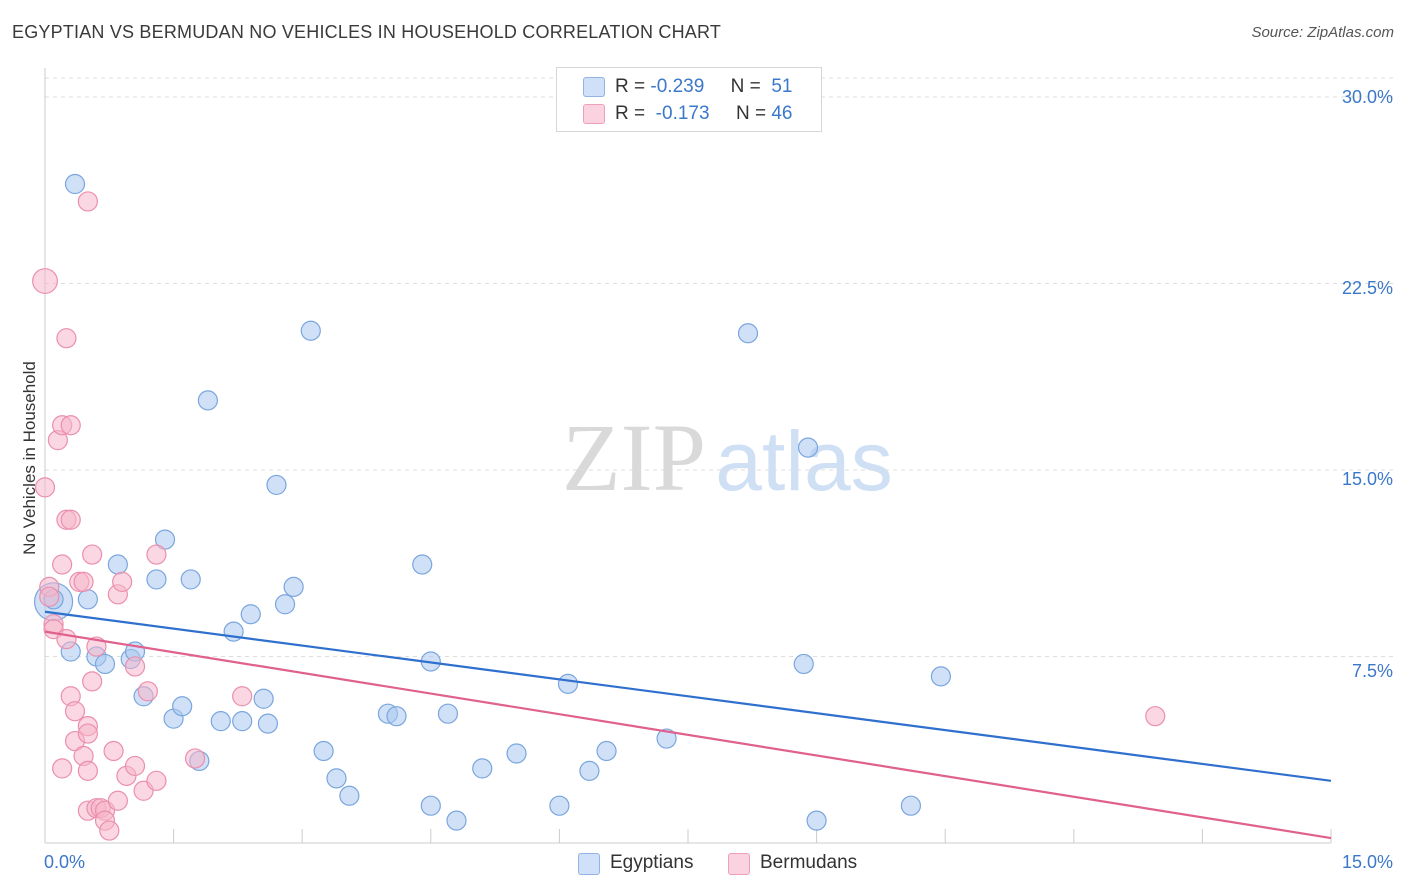 This screenshot has height=892, width=1406. I want to click on legend-label-bermudans: Bermudans, so click(809, 862).